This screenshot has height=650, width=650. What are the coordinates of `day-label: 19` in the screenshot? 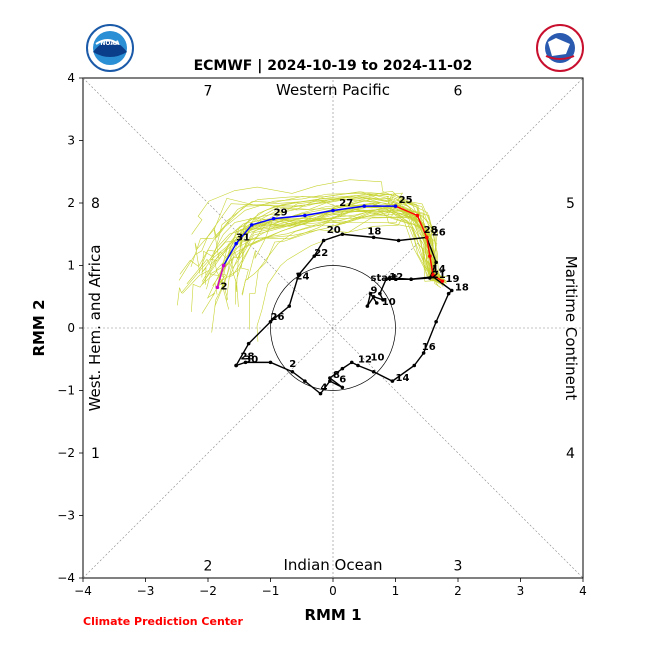 It's located at (453, 279).